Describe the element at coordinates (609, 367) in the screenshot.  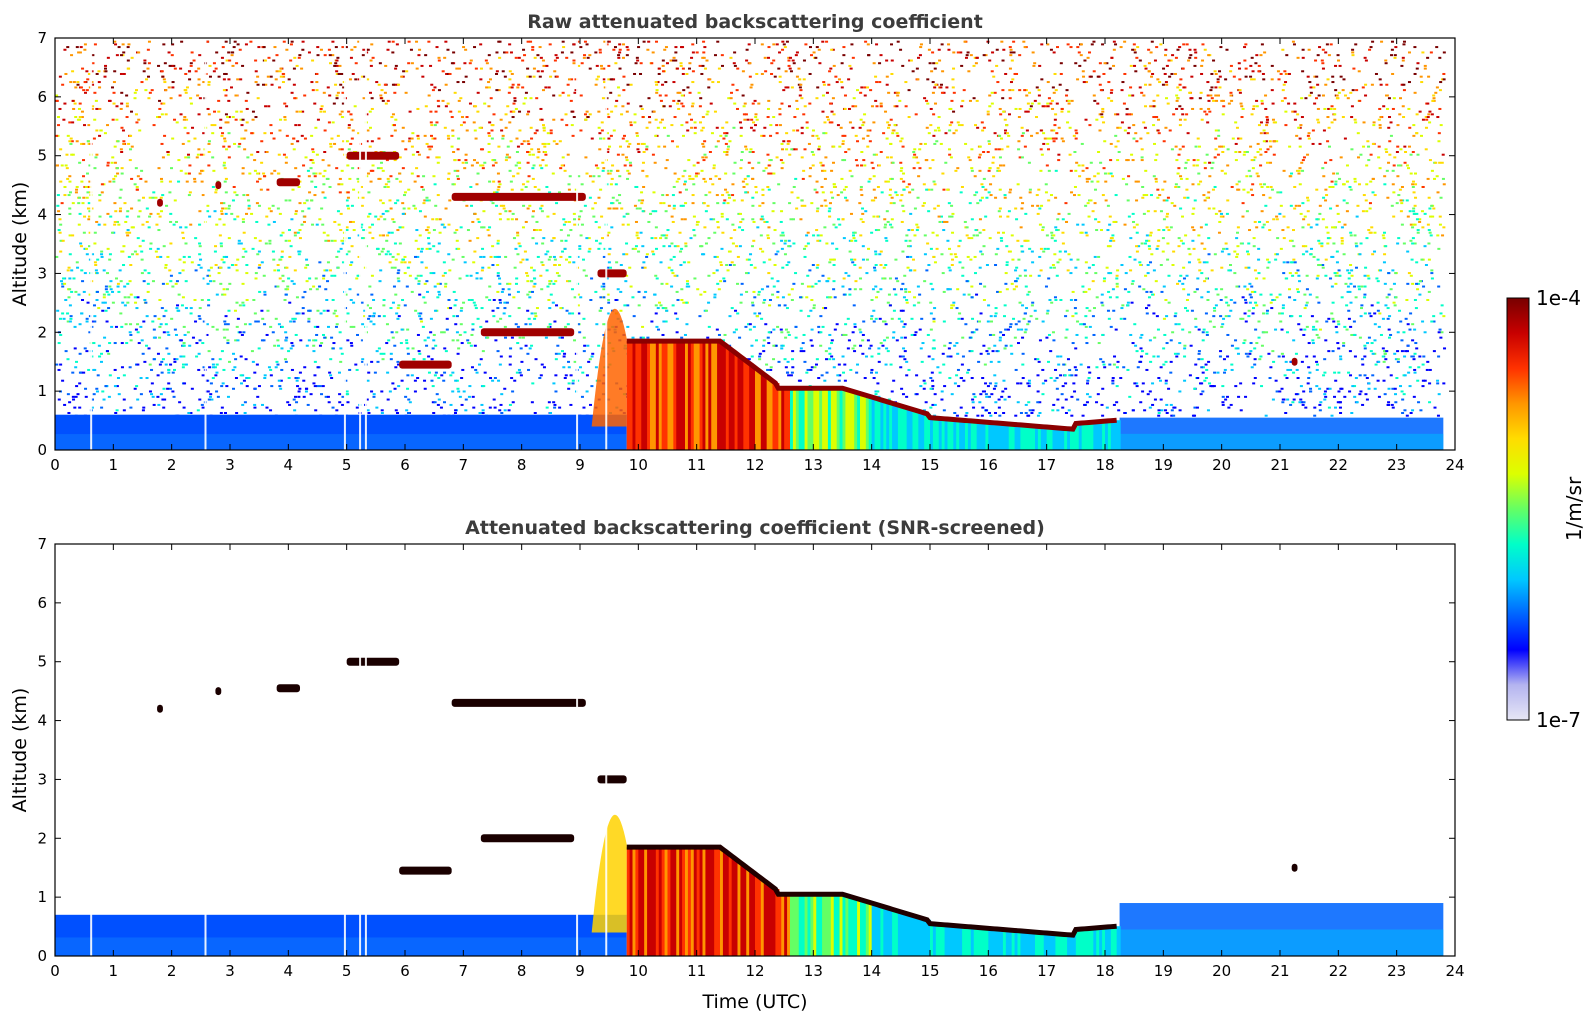
I see `top-plume` at that location.